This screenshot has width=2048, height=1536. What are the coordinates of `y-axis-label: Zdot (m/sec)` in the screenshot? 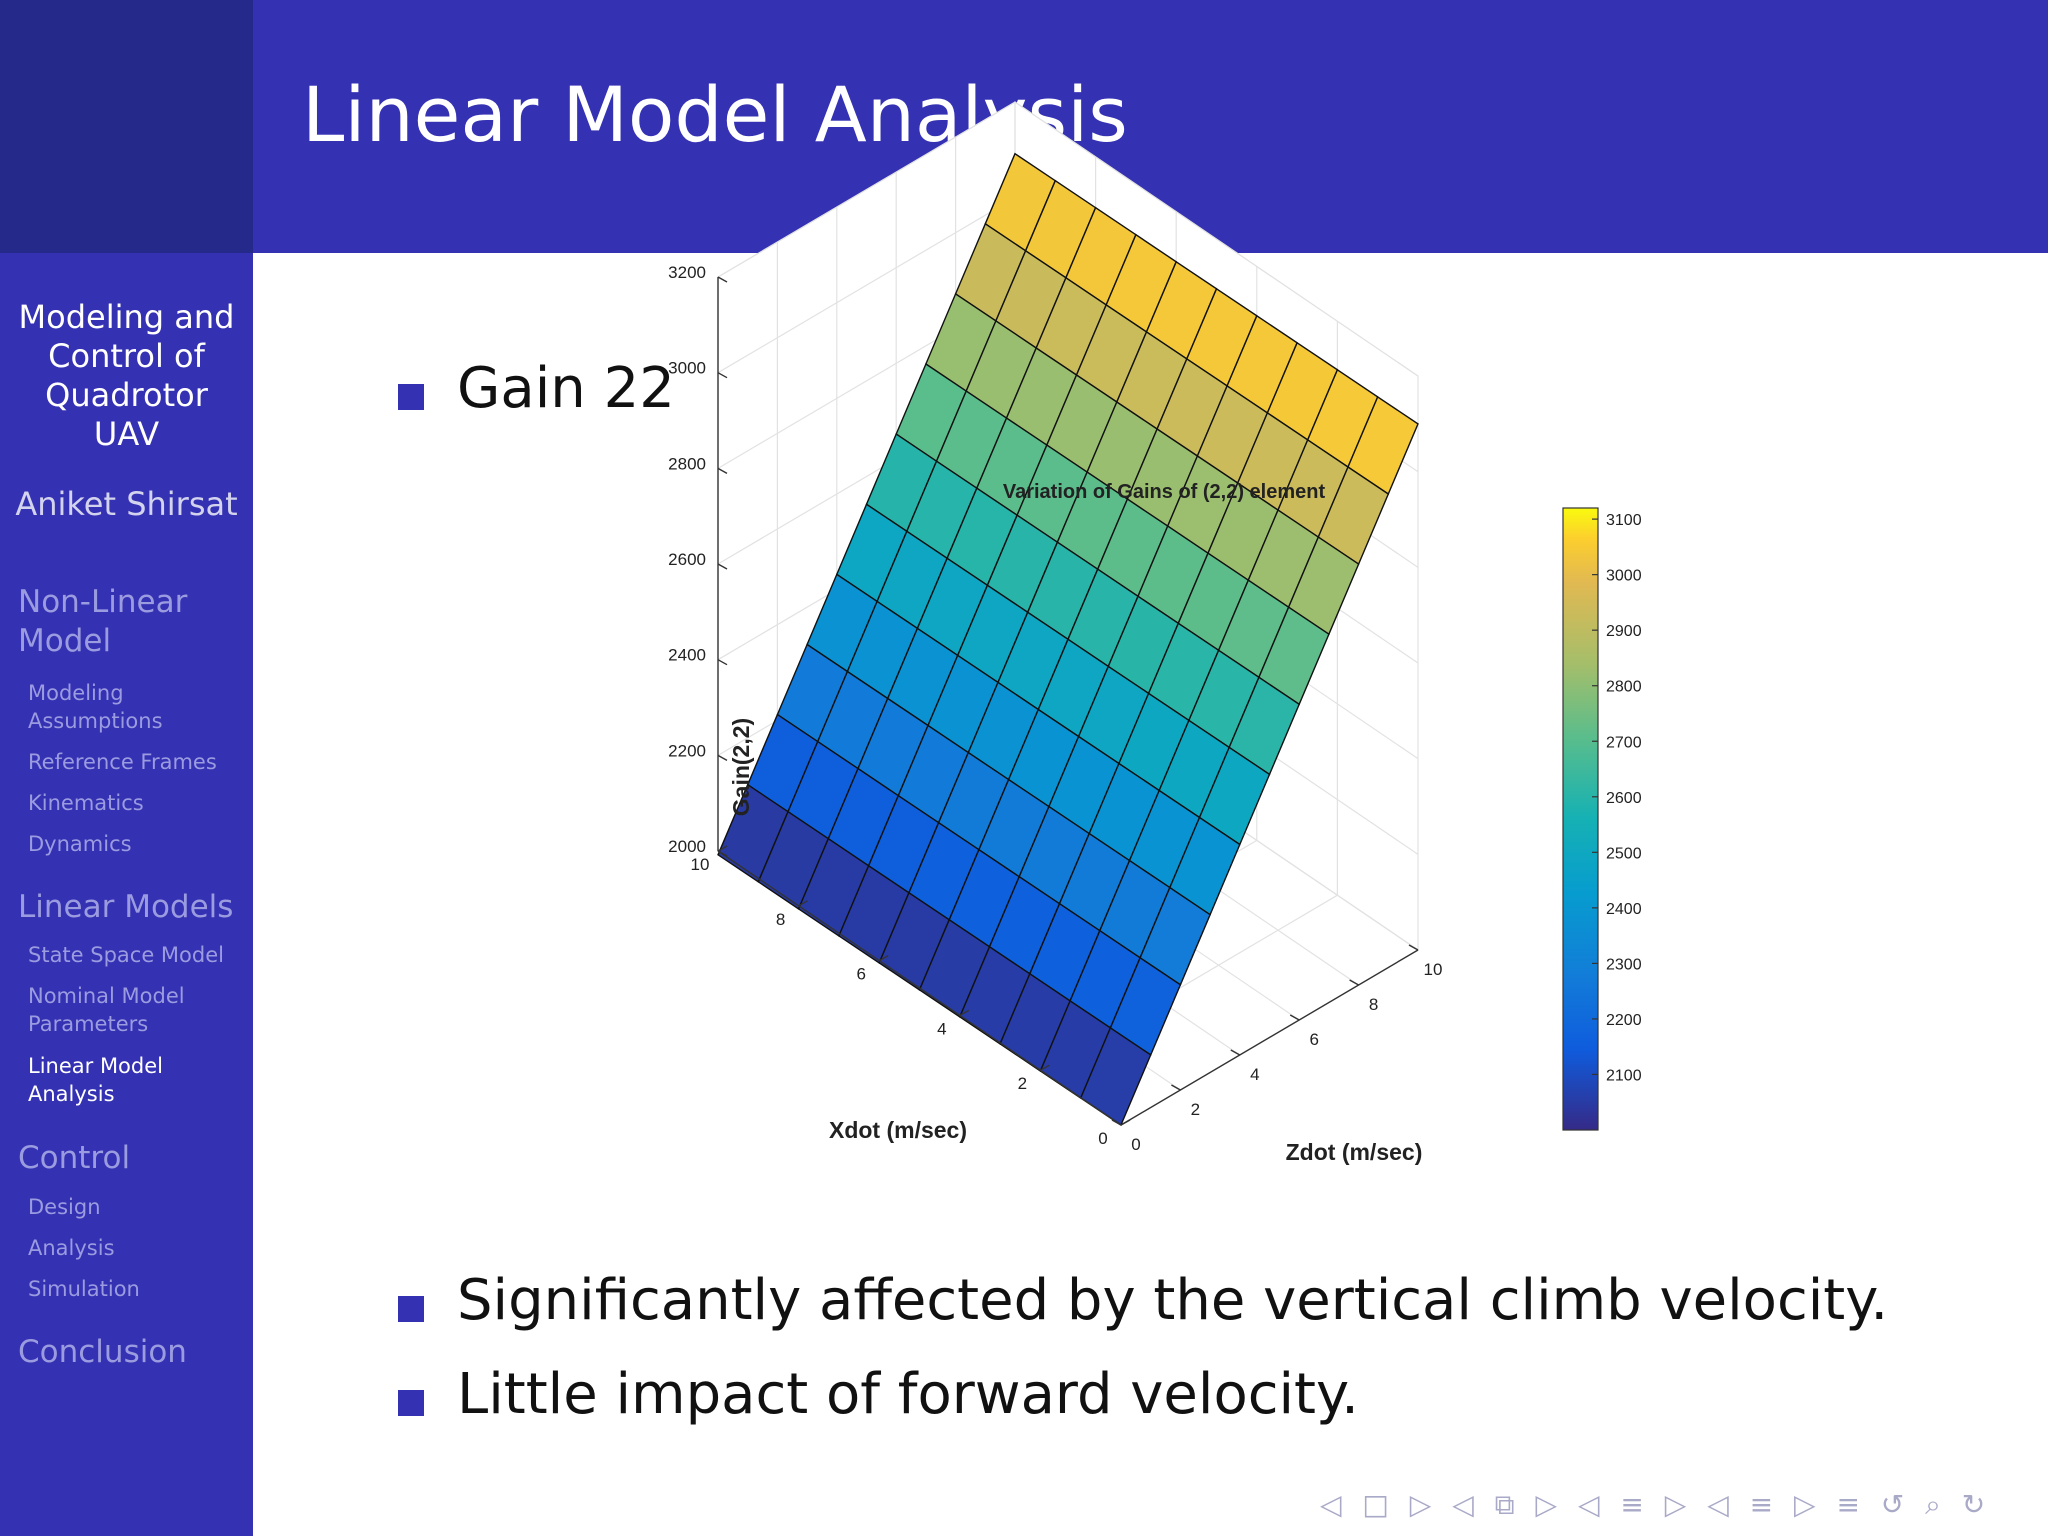 It's located at (1354, 1152).